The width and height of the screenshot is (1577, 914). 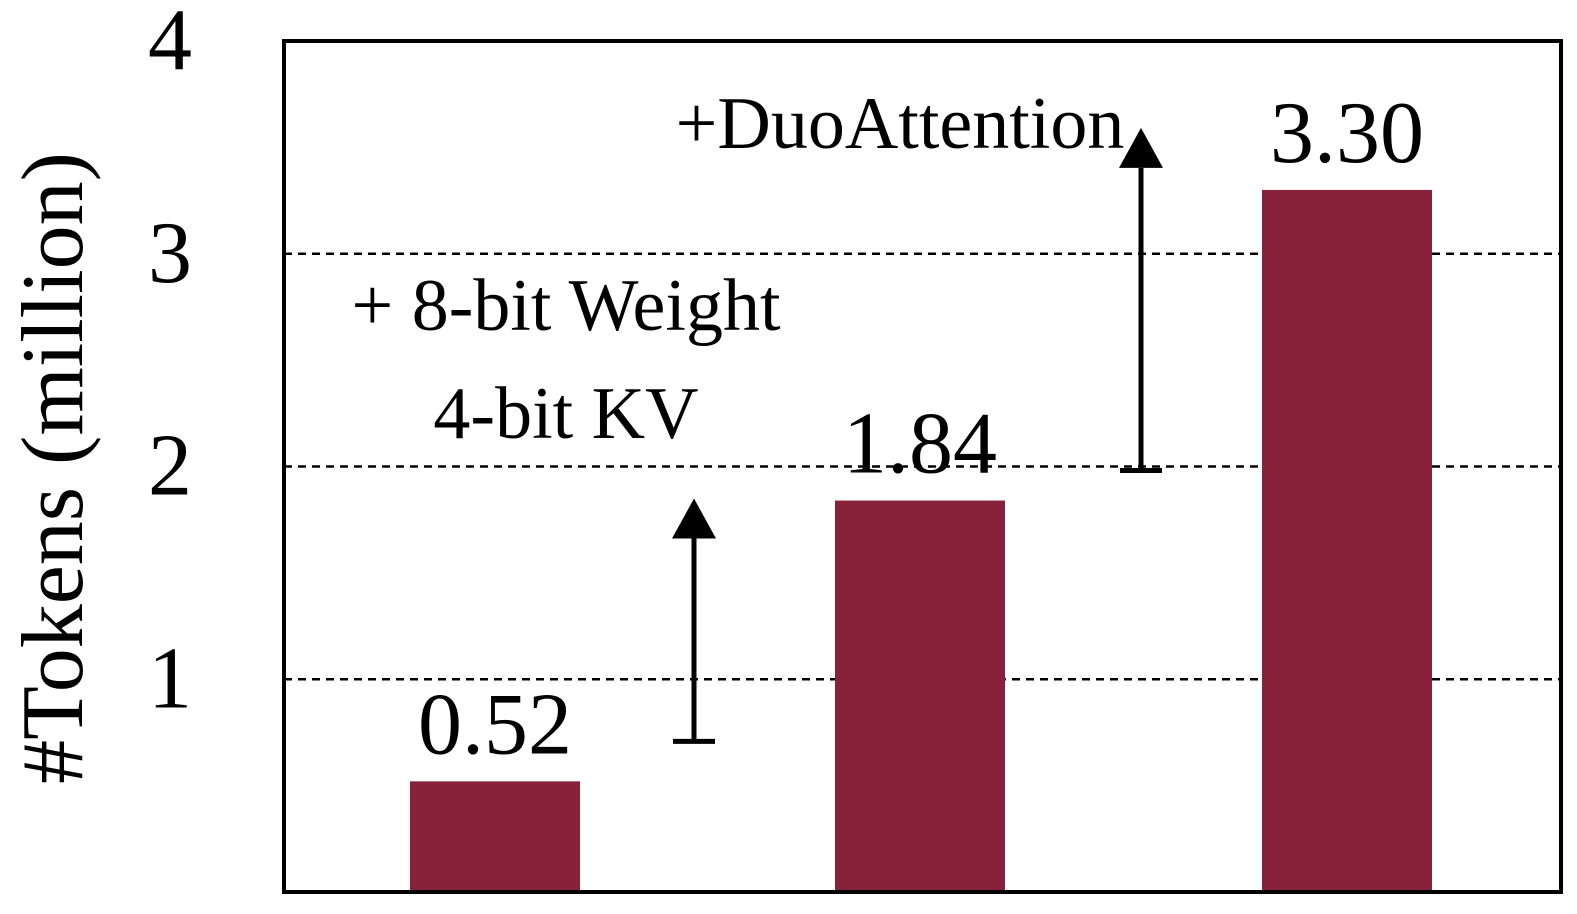 I want to click on value-label: 0.52, so click(x=495, y=724).